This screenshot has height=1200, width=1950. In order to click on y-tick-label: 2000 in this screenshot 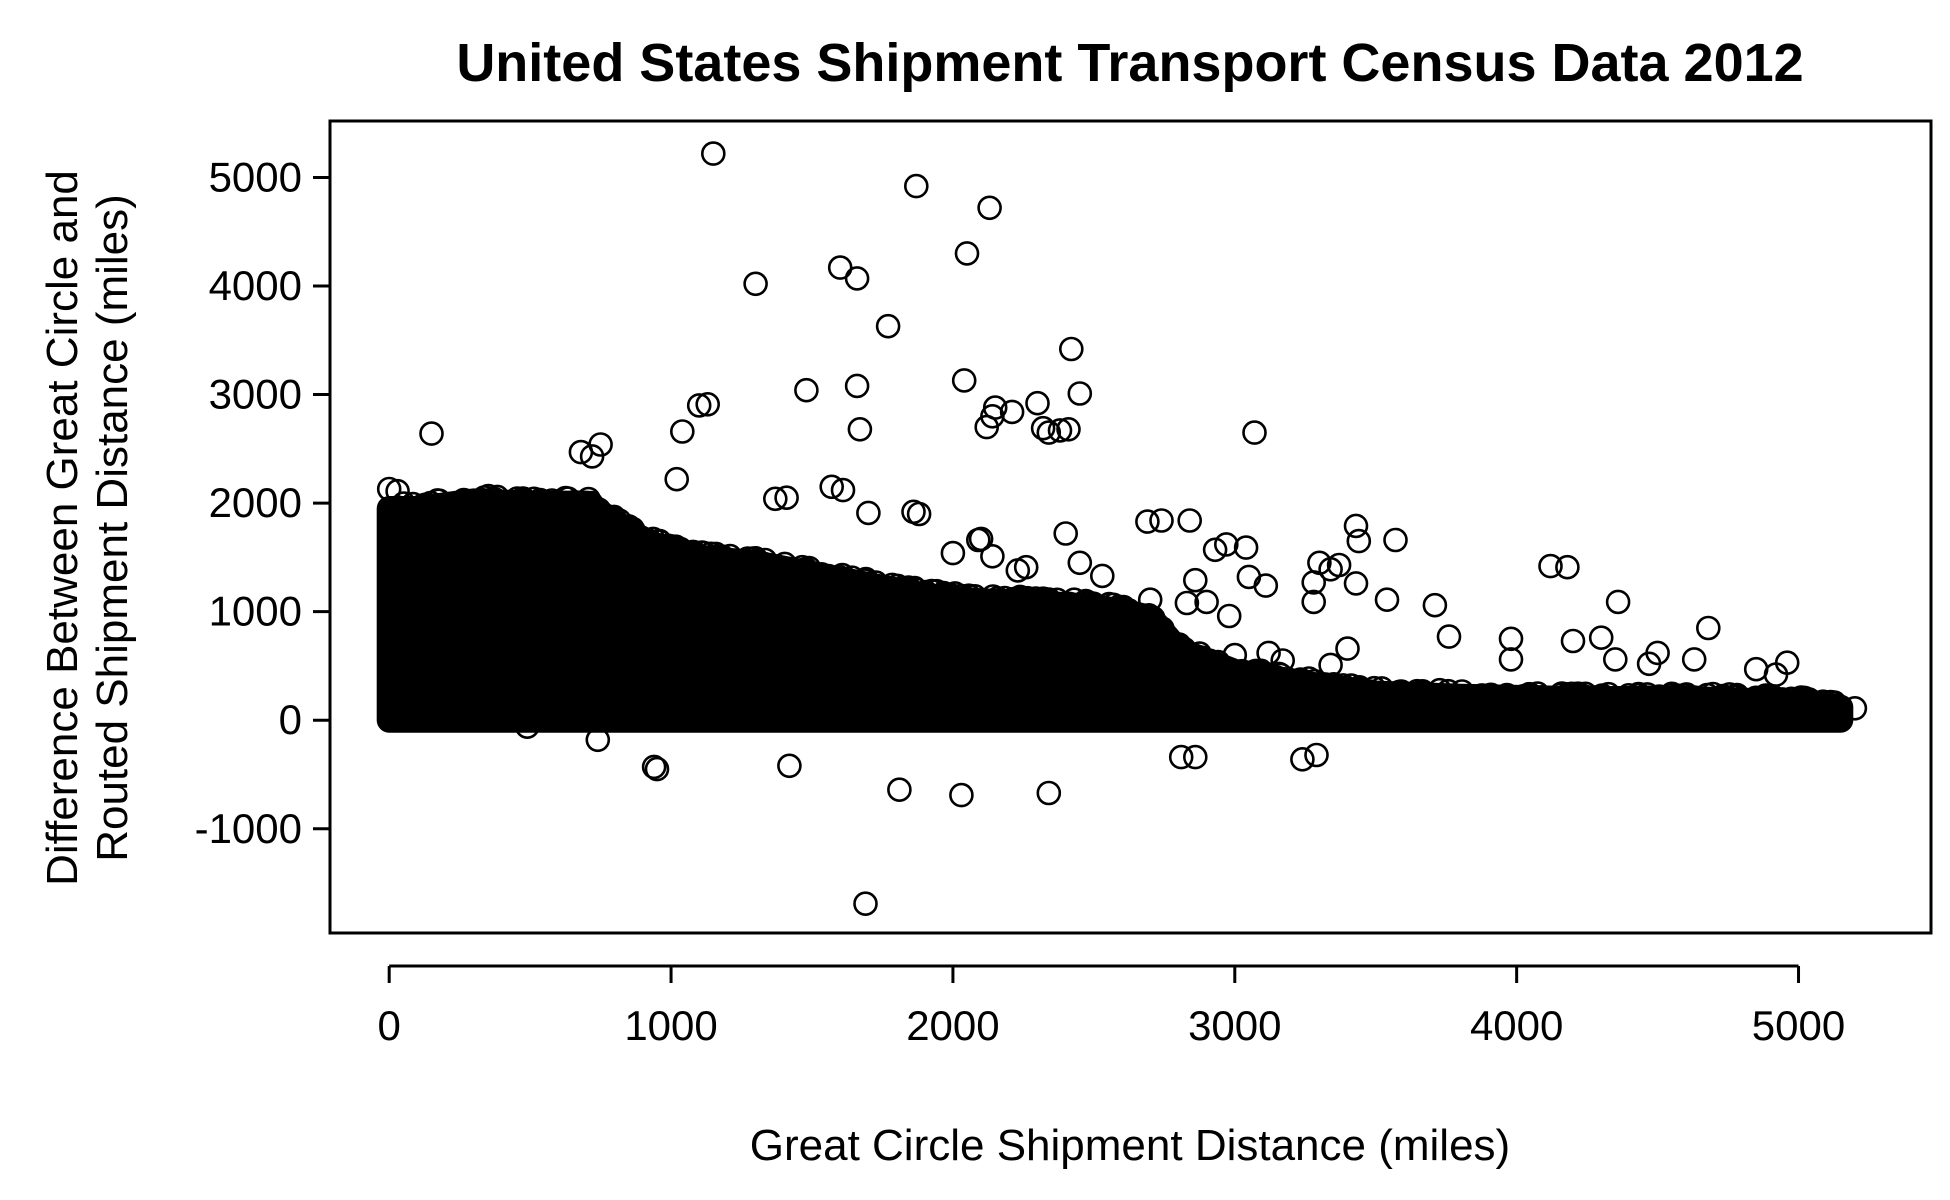, I will do `click(255, 502)`.